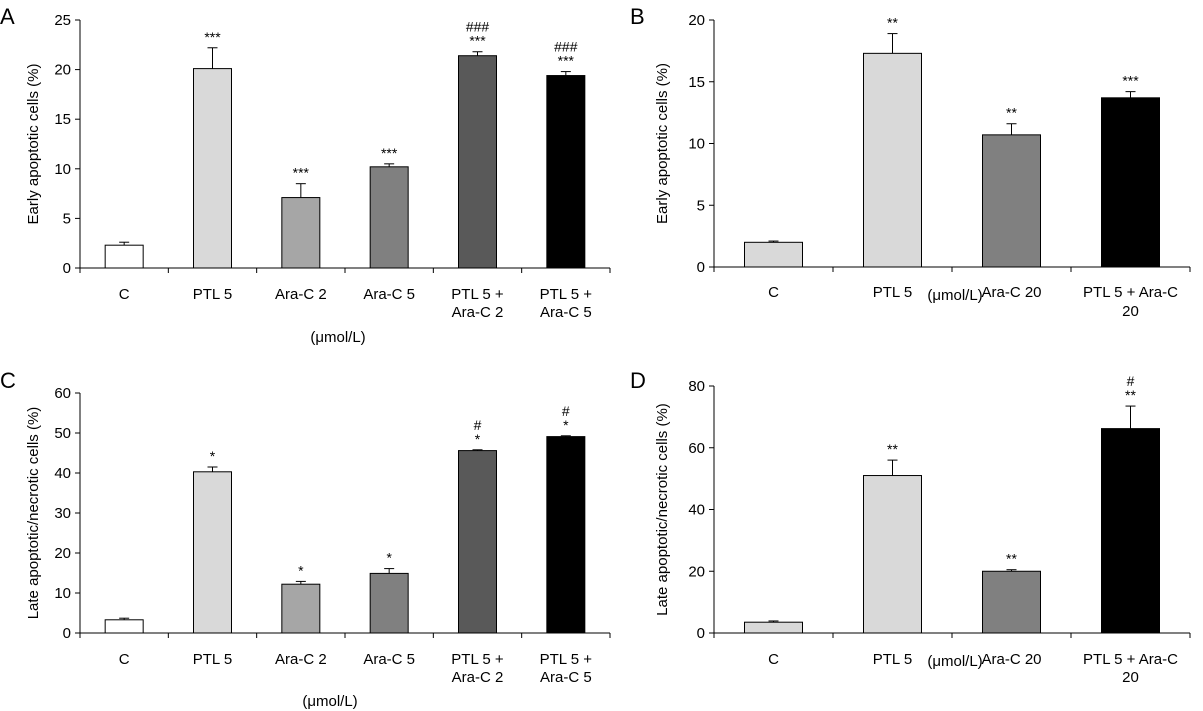 The width and height of the screenshot is (1203, 711). Describe the element at coordinates (696, 386) in the screenshot. I see `y-tick-label: 80` at that location.